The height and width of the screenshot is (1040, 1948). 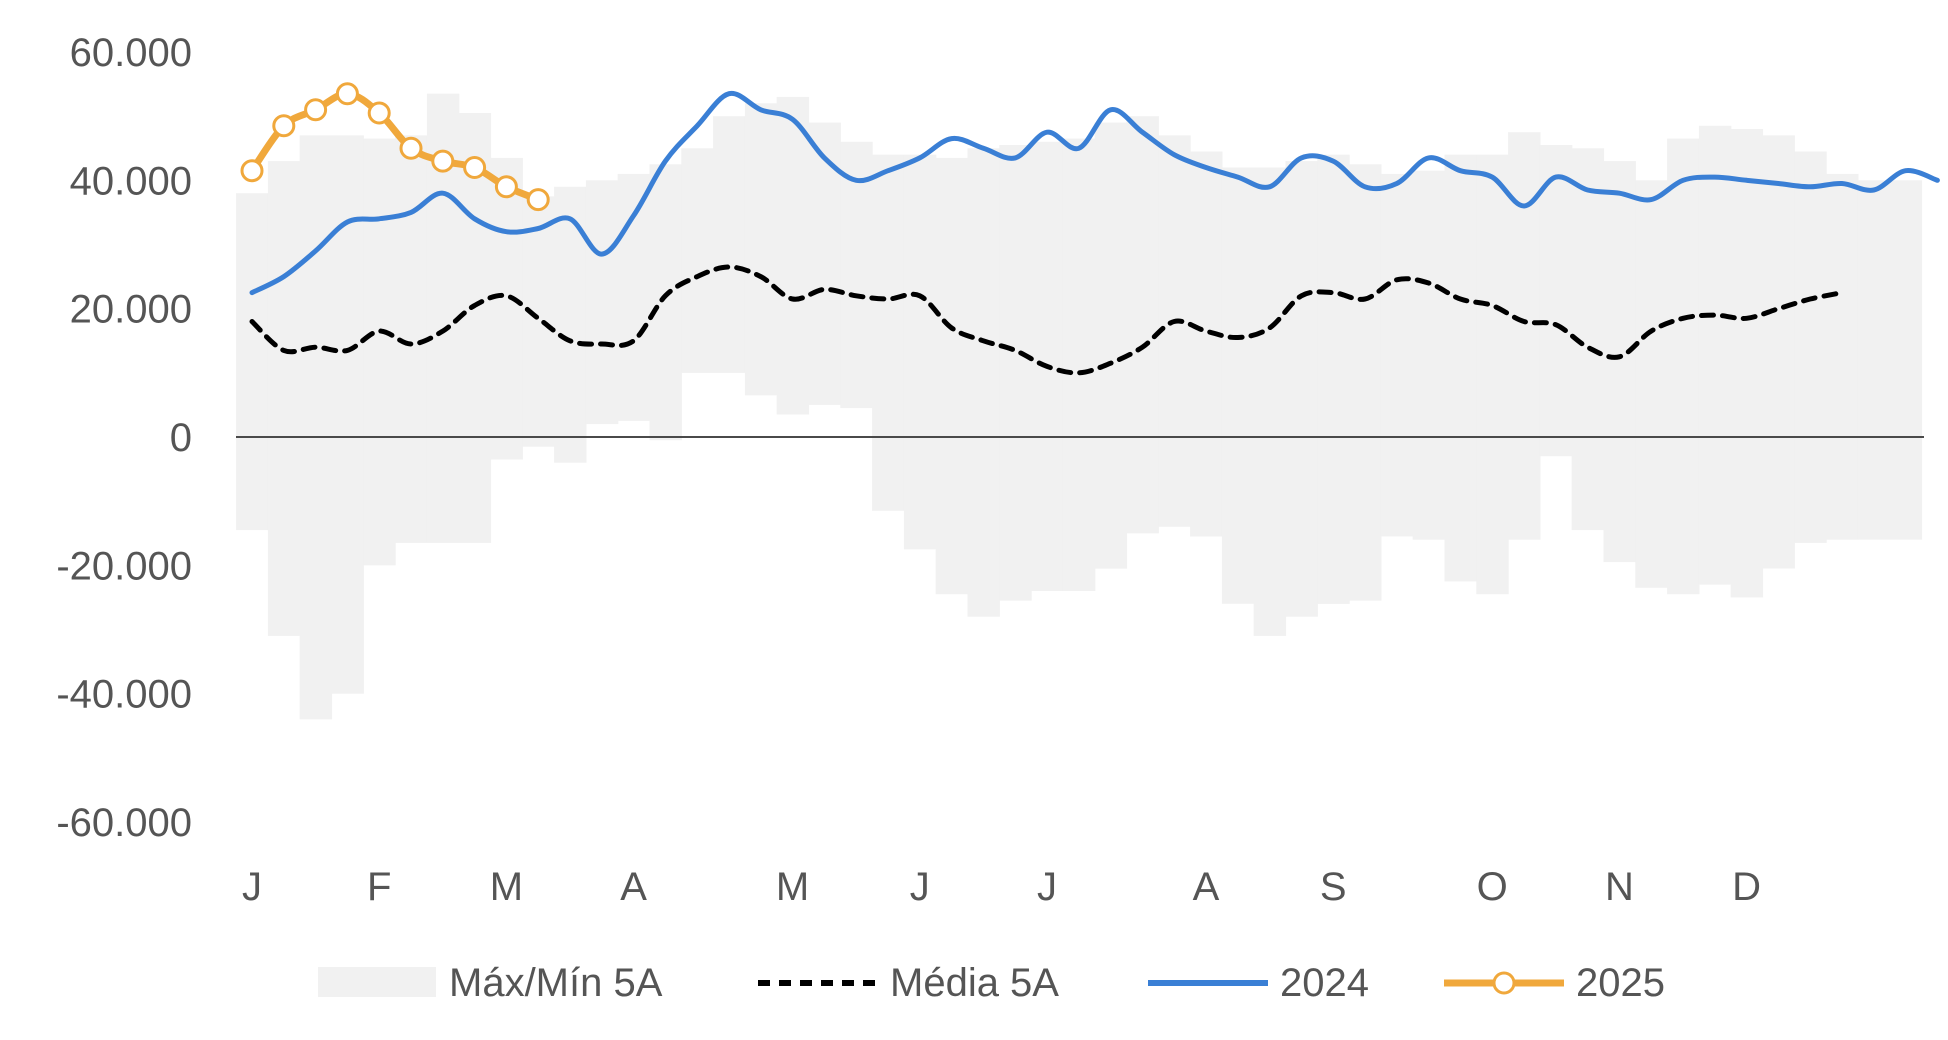 What do you see at coordinates (556, 983) in the screenshot?
I see `legend-label-band: Máx/Mín 5A` at bounding box center [556, 983].